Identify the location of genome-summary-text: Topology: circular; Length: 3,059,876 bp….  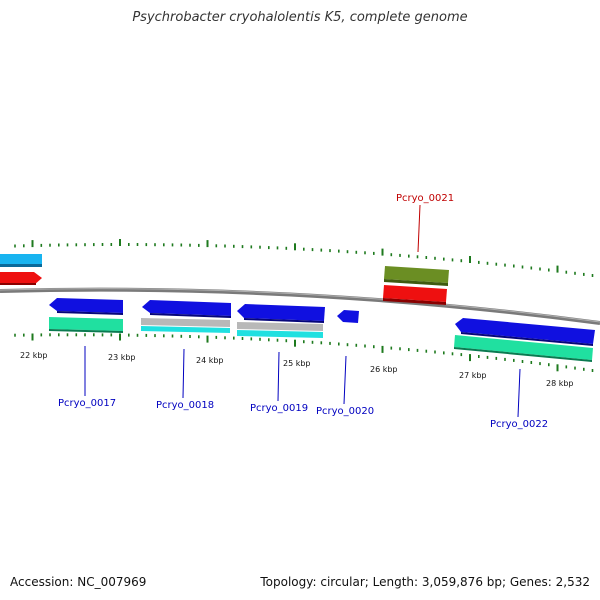
(425, 582).